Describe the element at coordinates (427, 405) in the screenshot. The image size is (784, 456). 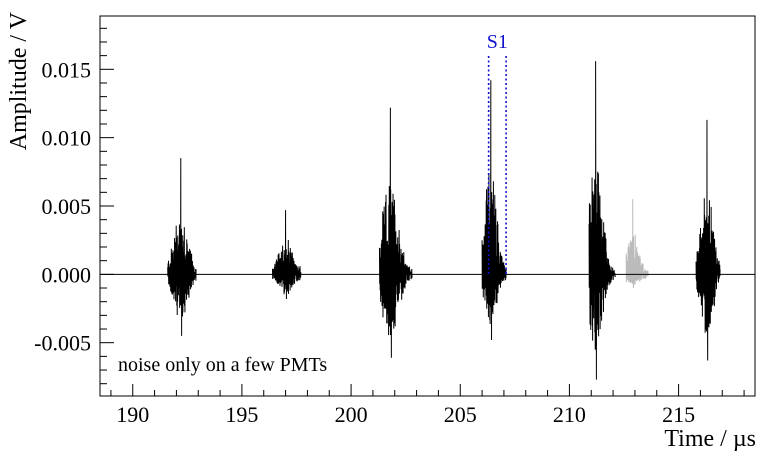
I see `x-axis-ticks: 190 195 200 205 210 215` at that location.